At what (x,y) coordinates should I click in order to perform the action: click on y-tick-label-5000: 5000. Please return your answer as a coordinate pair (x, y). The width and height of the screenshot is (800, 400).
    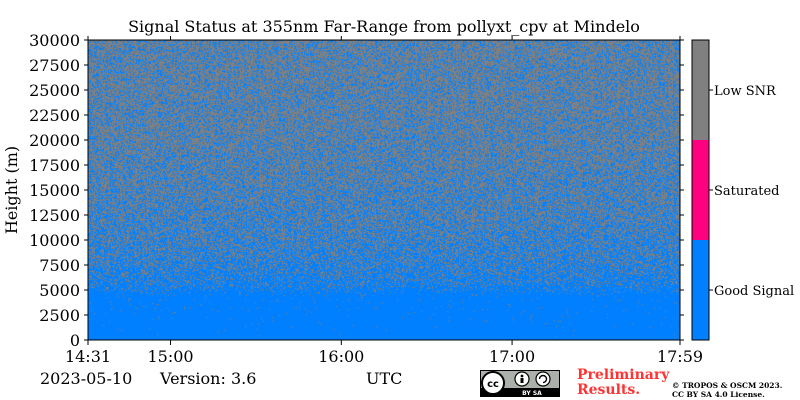
    Looking at the image, I should click on (59, 290).